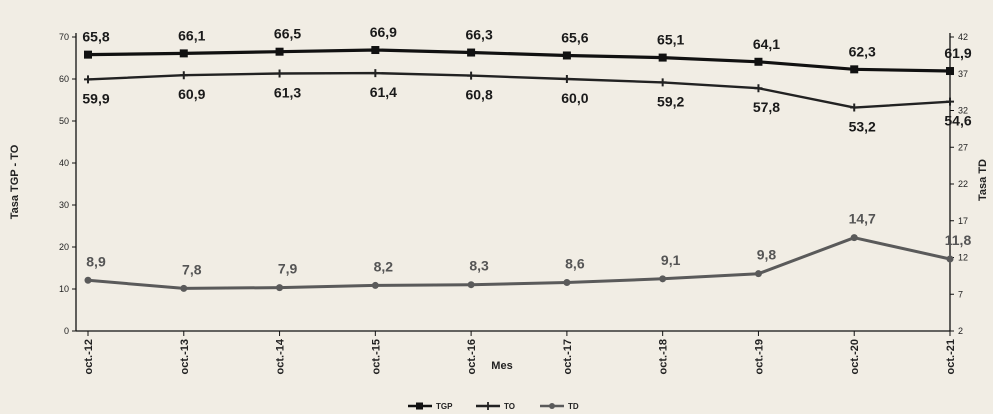  What do you see at coordinates (963, 111) in the screenshot?
I see `right-tick-label: 32` at bounding box center [963, 111].